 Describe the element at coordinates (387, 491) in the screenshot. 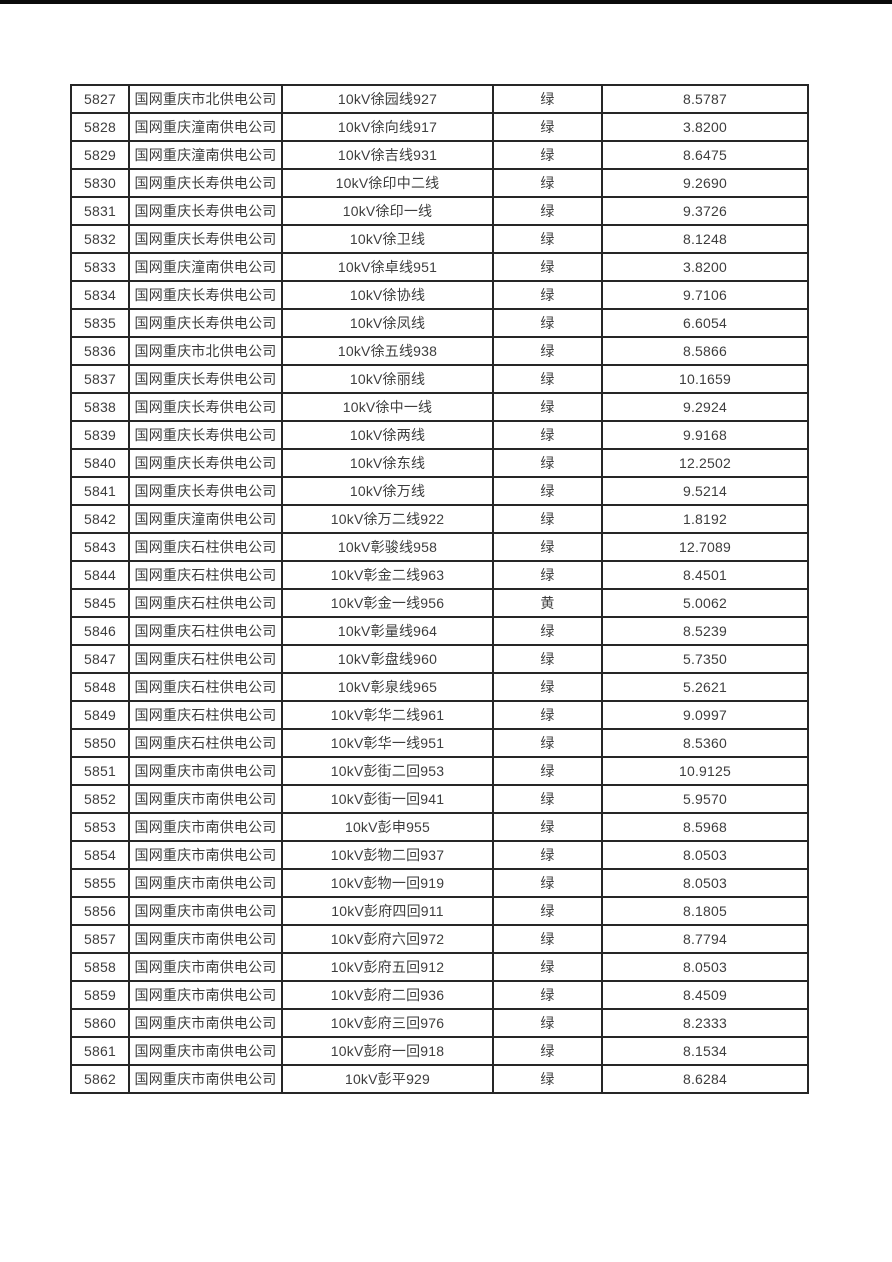

I see `line-name-cell: 10kV徐万线` at that location.